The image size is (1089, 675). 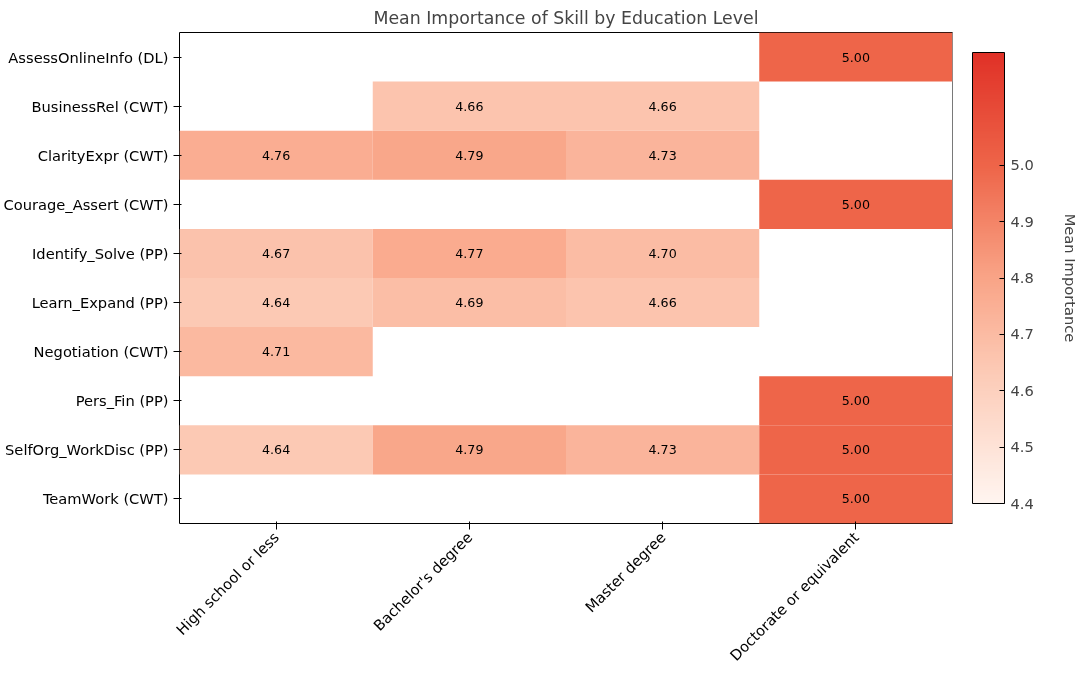 What do you see at coordinates (87, 450) in the screenshot?
I see `y-tick-label: SelfOrg_WorkDisc (PP)` at bounding box center [87, 450].